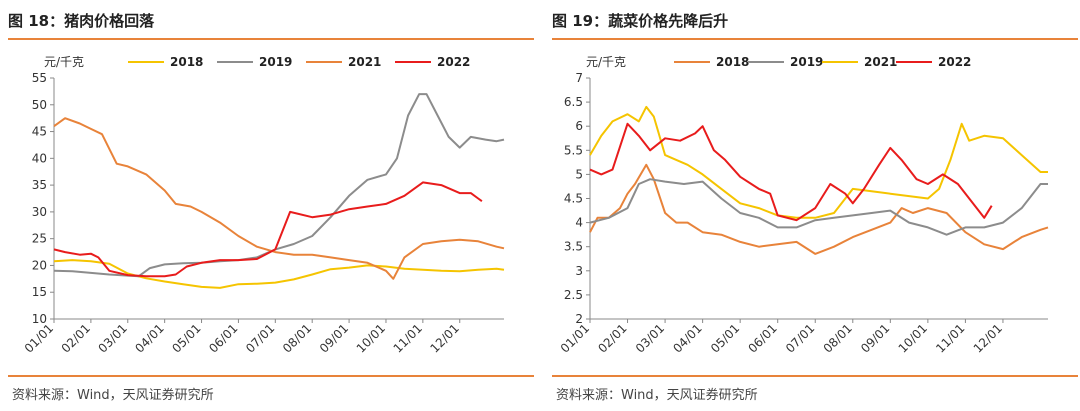 This screenshot has width=1080, height=411. Describe the element at coordinates (39, 319) in the screenshot. I see `y-tick-label: 10` at that location.